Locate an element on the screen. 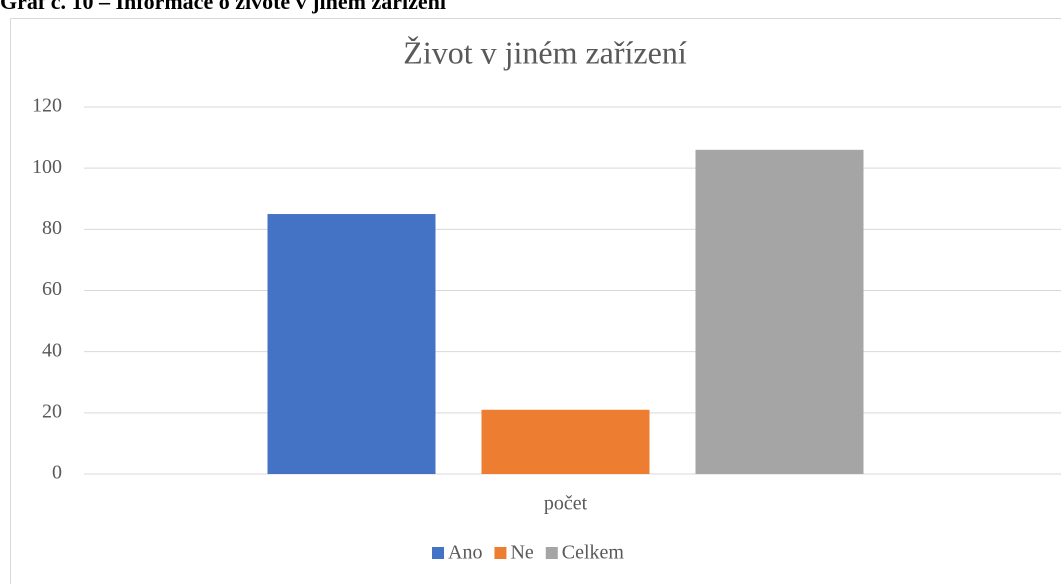  legend-label: Ne is located at coordinates (521, 553).